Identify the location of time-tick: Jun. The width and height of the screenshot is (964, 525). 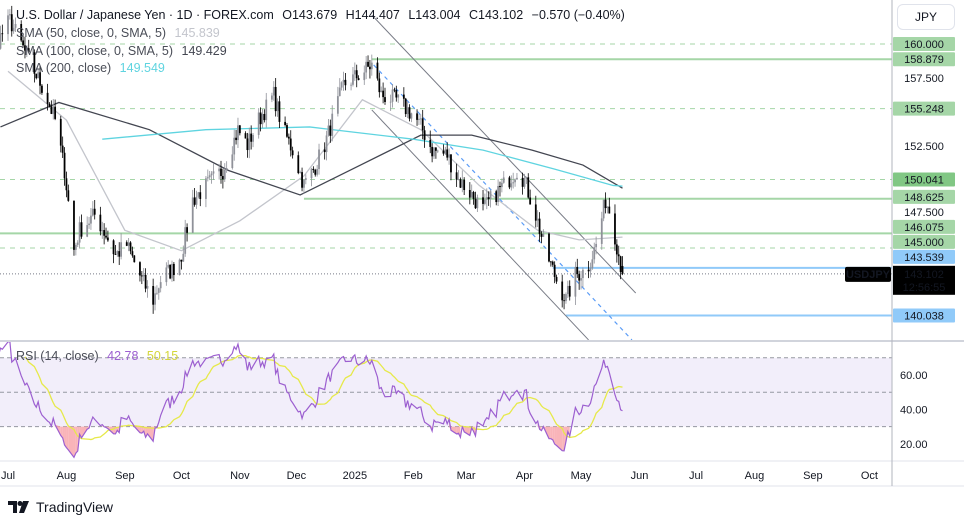
(640, 476).